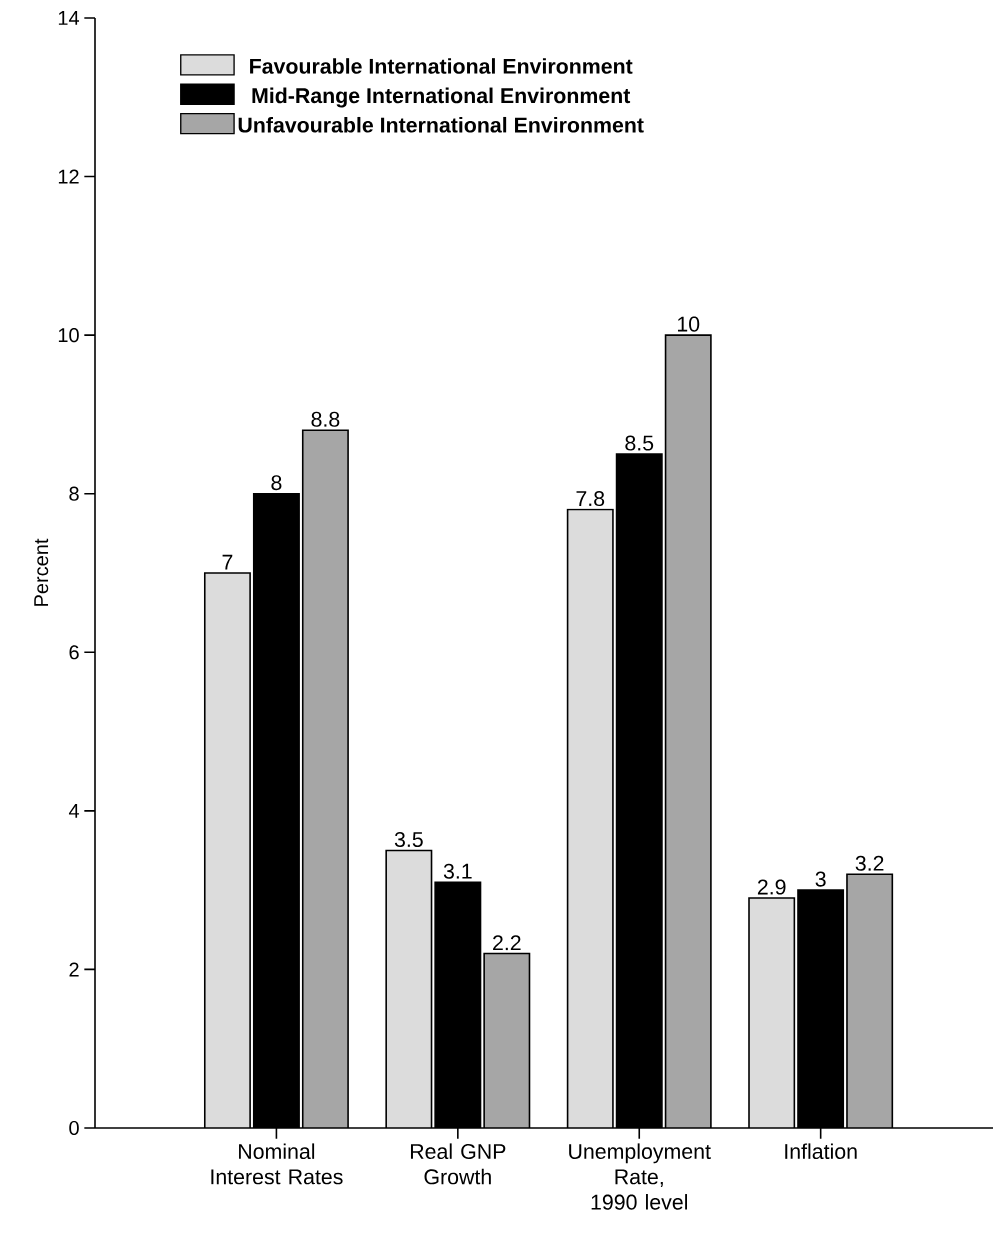 The width and height of the screenshot is (993, 1245). Describe the element at coordinates (74, 969) in the screenshot. I see `y-tick-label: 2` at that location.